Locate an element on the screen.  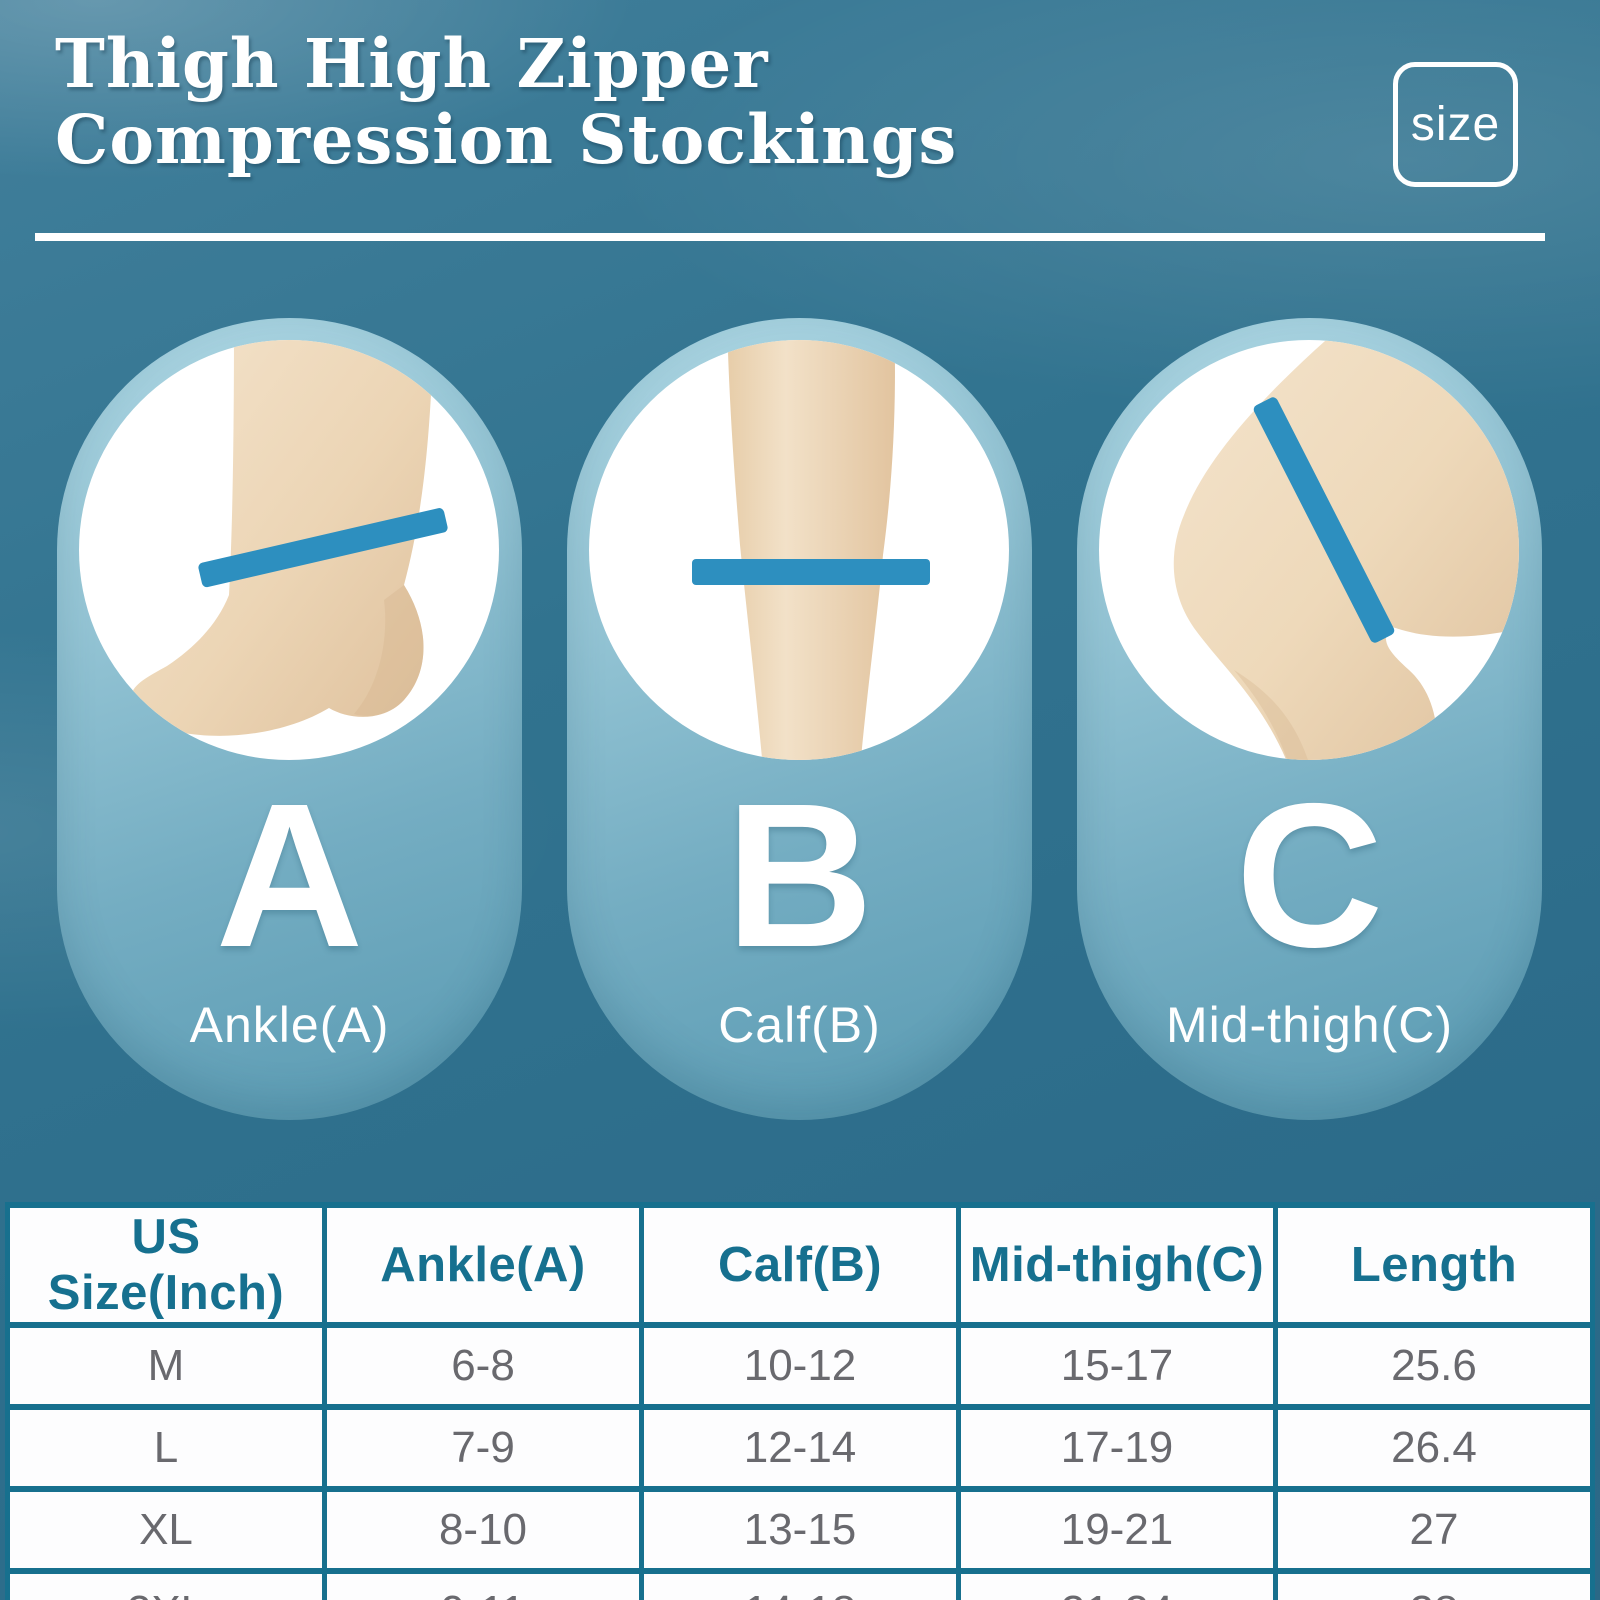
table-cell: 9-11 is located at coordinates (483, 1584).